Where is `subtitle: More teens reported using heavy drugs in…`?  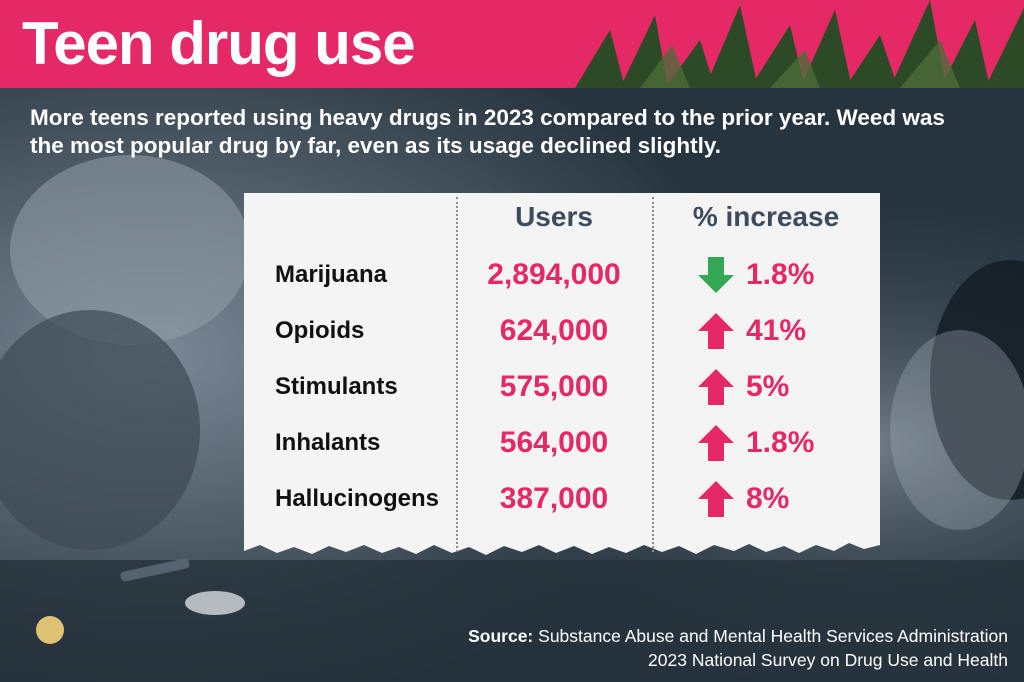 subtitle: More teens reported using heavy drugs in… is located at coordinates (487, 131).